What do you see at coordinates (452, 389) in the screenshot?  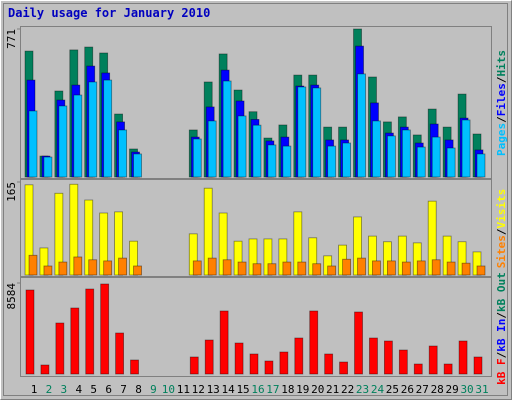 I see `x-tick-label: 29` at bounding box center [452, 389].